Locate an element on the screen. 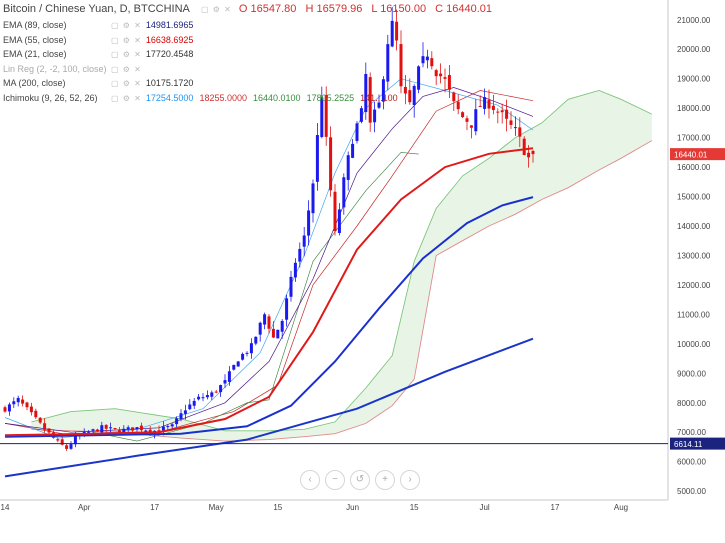 This screenshot has width=725, height=543. indicator-value: 17805.2525 is located at coordinates (330, 97).